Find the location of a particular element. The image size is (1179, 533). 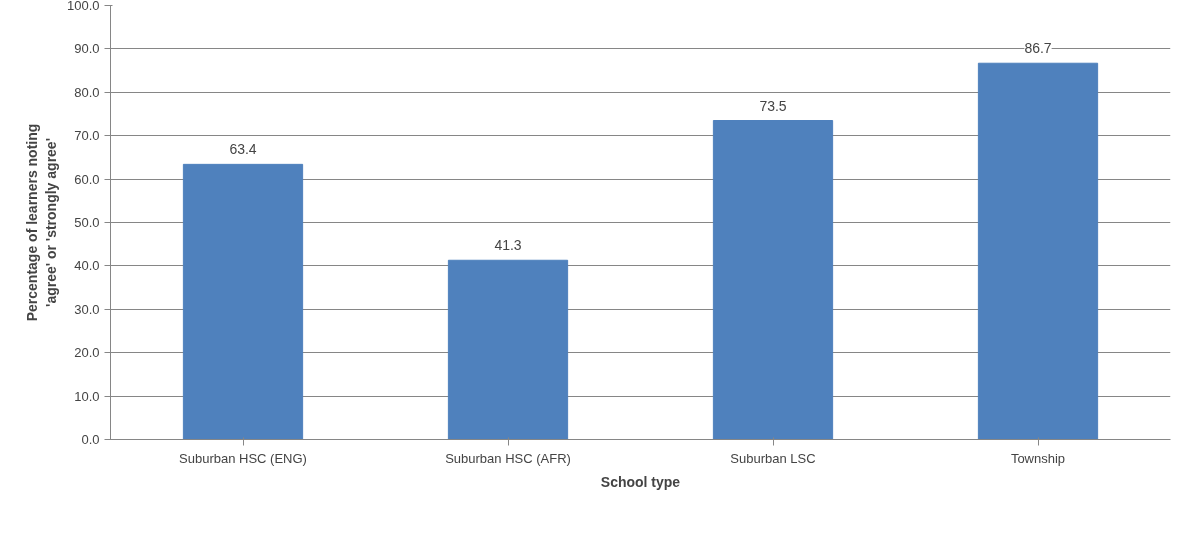

y-tick-label: 20.0 is located at coordinates (87, 353).